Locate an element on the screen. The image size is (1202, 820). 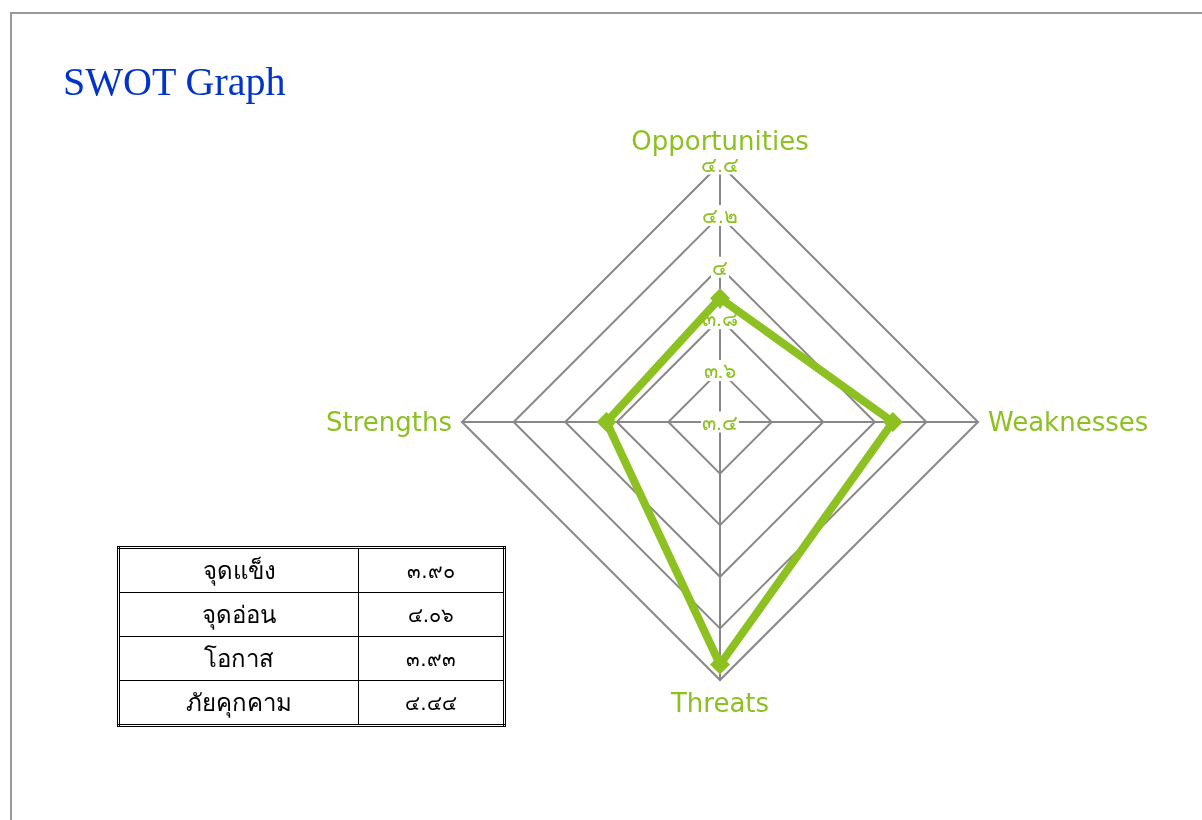
text: ๔.๐๖ is located at coordinates (431, 614).